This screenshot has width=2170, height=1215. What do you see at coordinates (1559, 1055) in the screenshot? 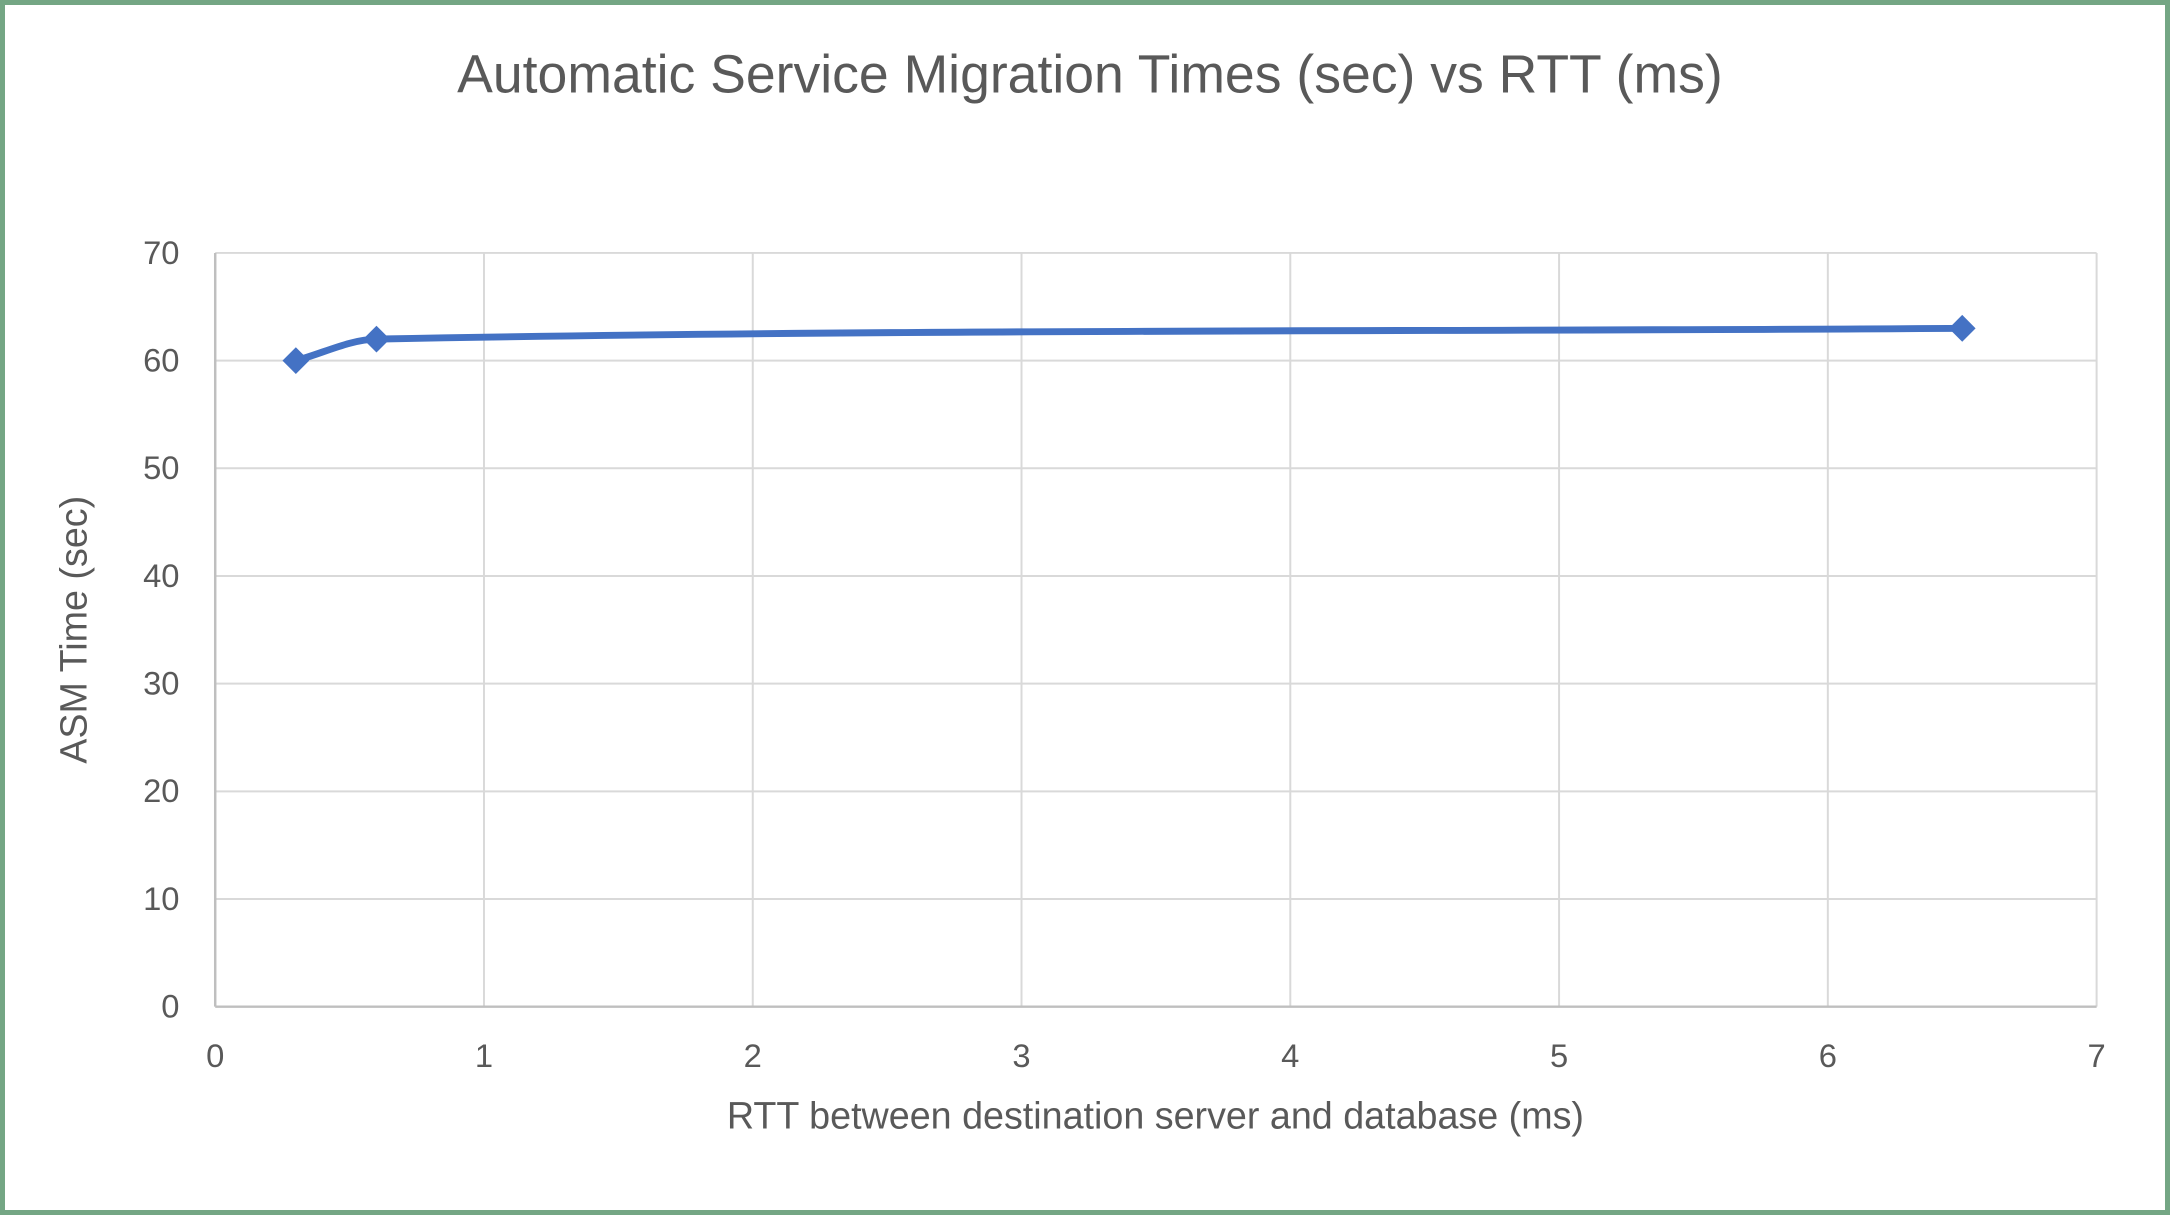
I see `x-tick-label: 5` at bounding box center [1559, 1055].